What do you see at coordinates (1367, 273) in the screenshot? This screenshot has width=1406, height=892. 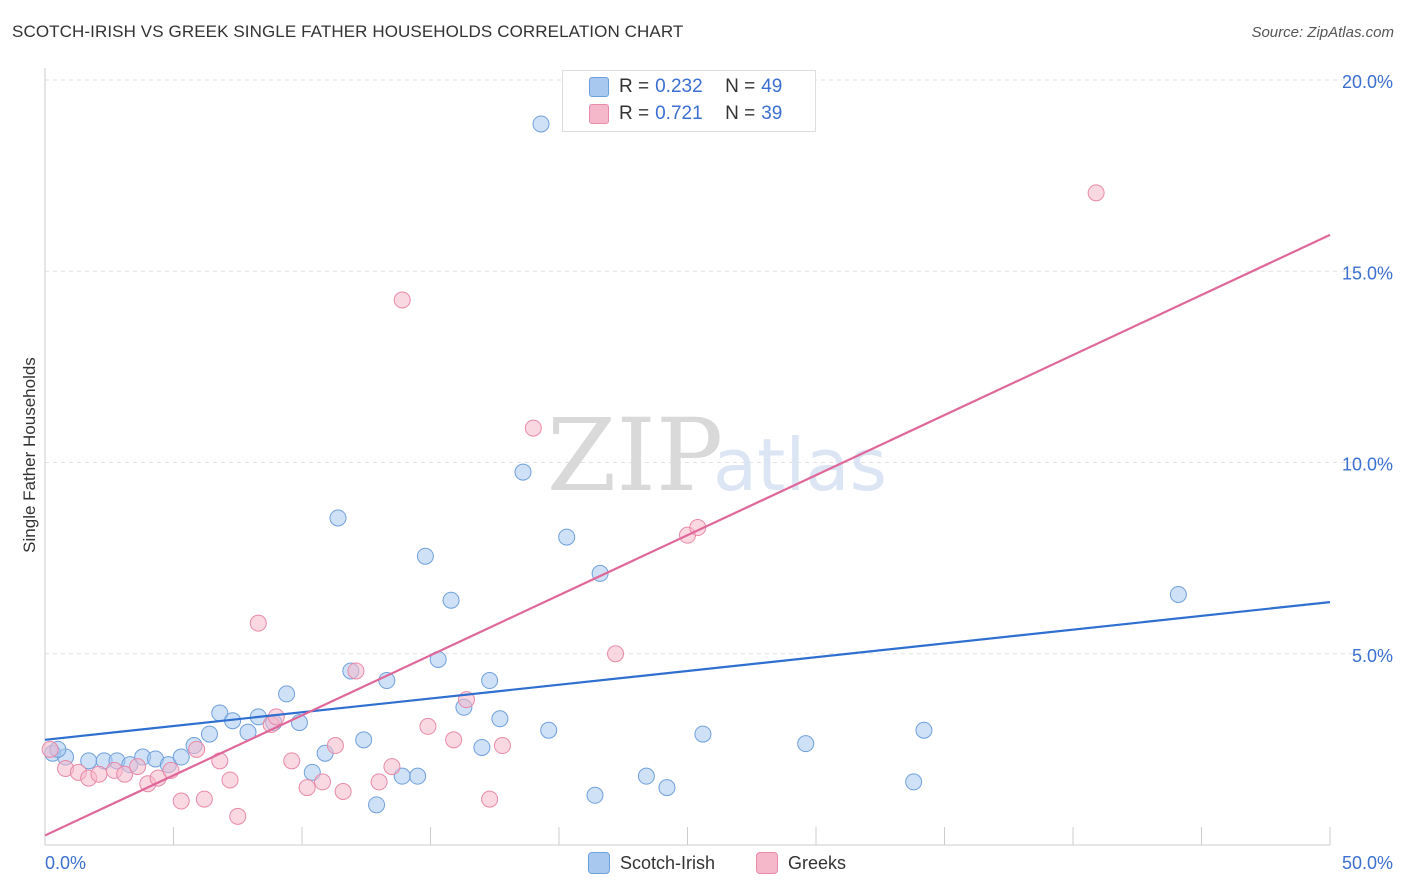 I see `y-tick-label: 15.0%` at bounding box center [1367, 273].